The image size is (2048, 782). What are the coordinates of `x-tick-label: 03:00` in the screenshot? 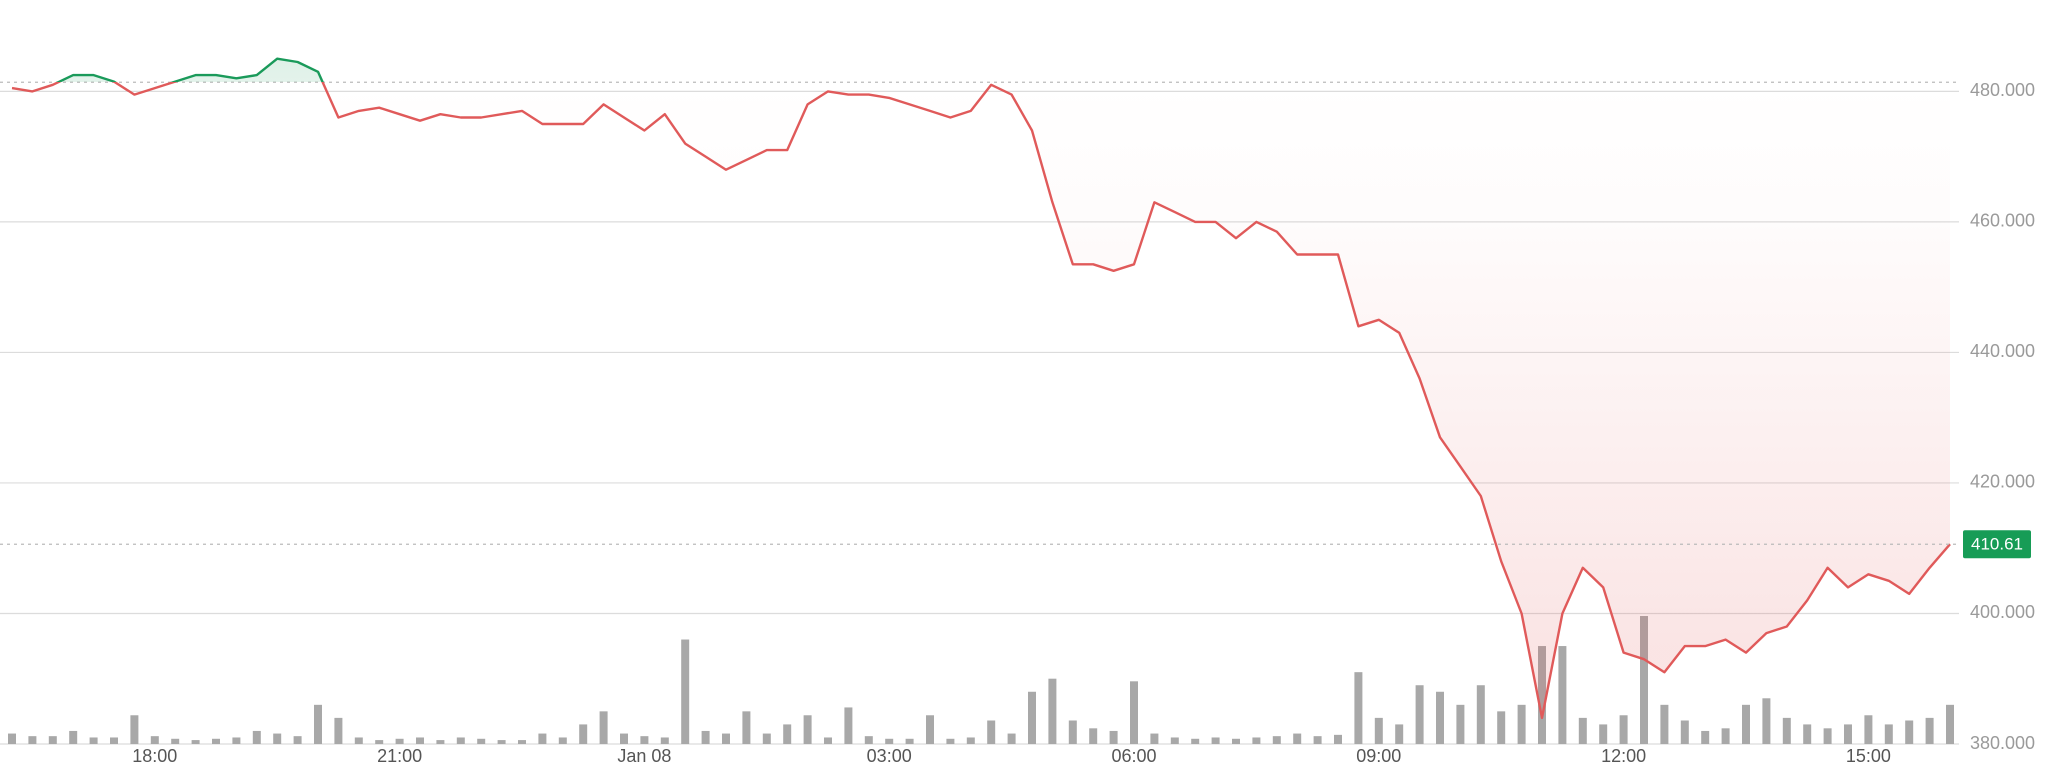 It's located at (889, 756).